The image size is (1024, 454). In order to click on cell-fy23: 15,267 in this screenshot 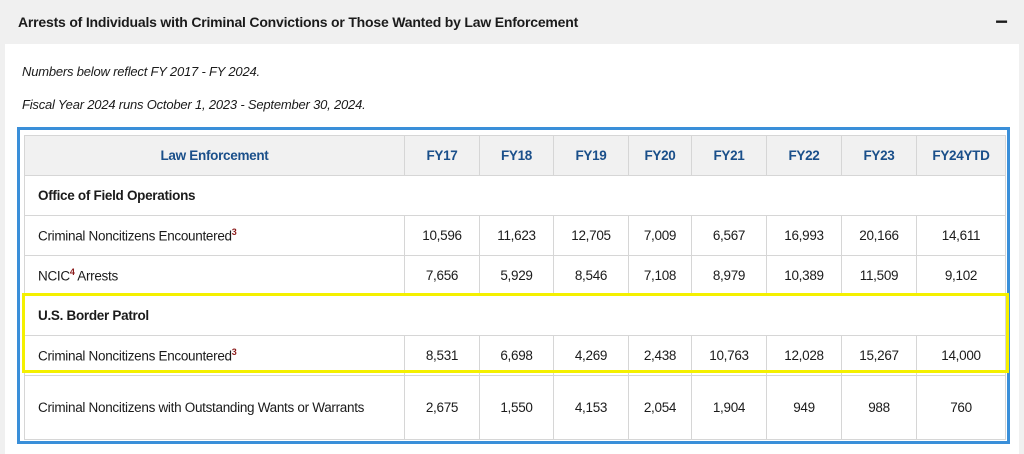, I will do `click(879, 355)`.